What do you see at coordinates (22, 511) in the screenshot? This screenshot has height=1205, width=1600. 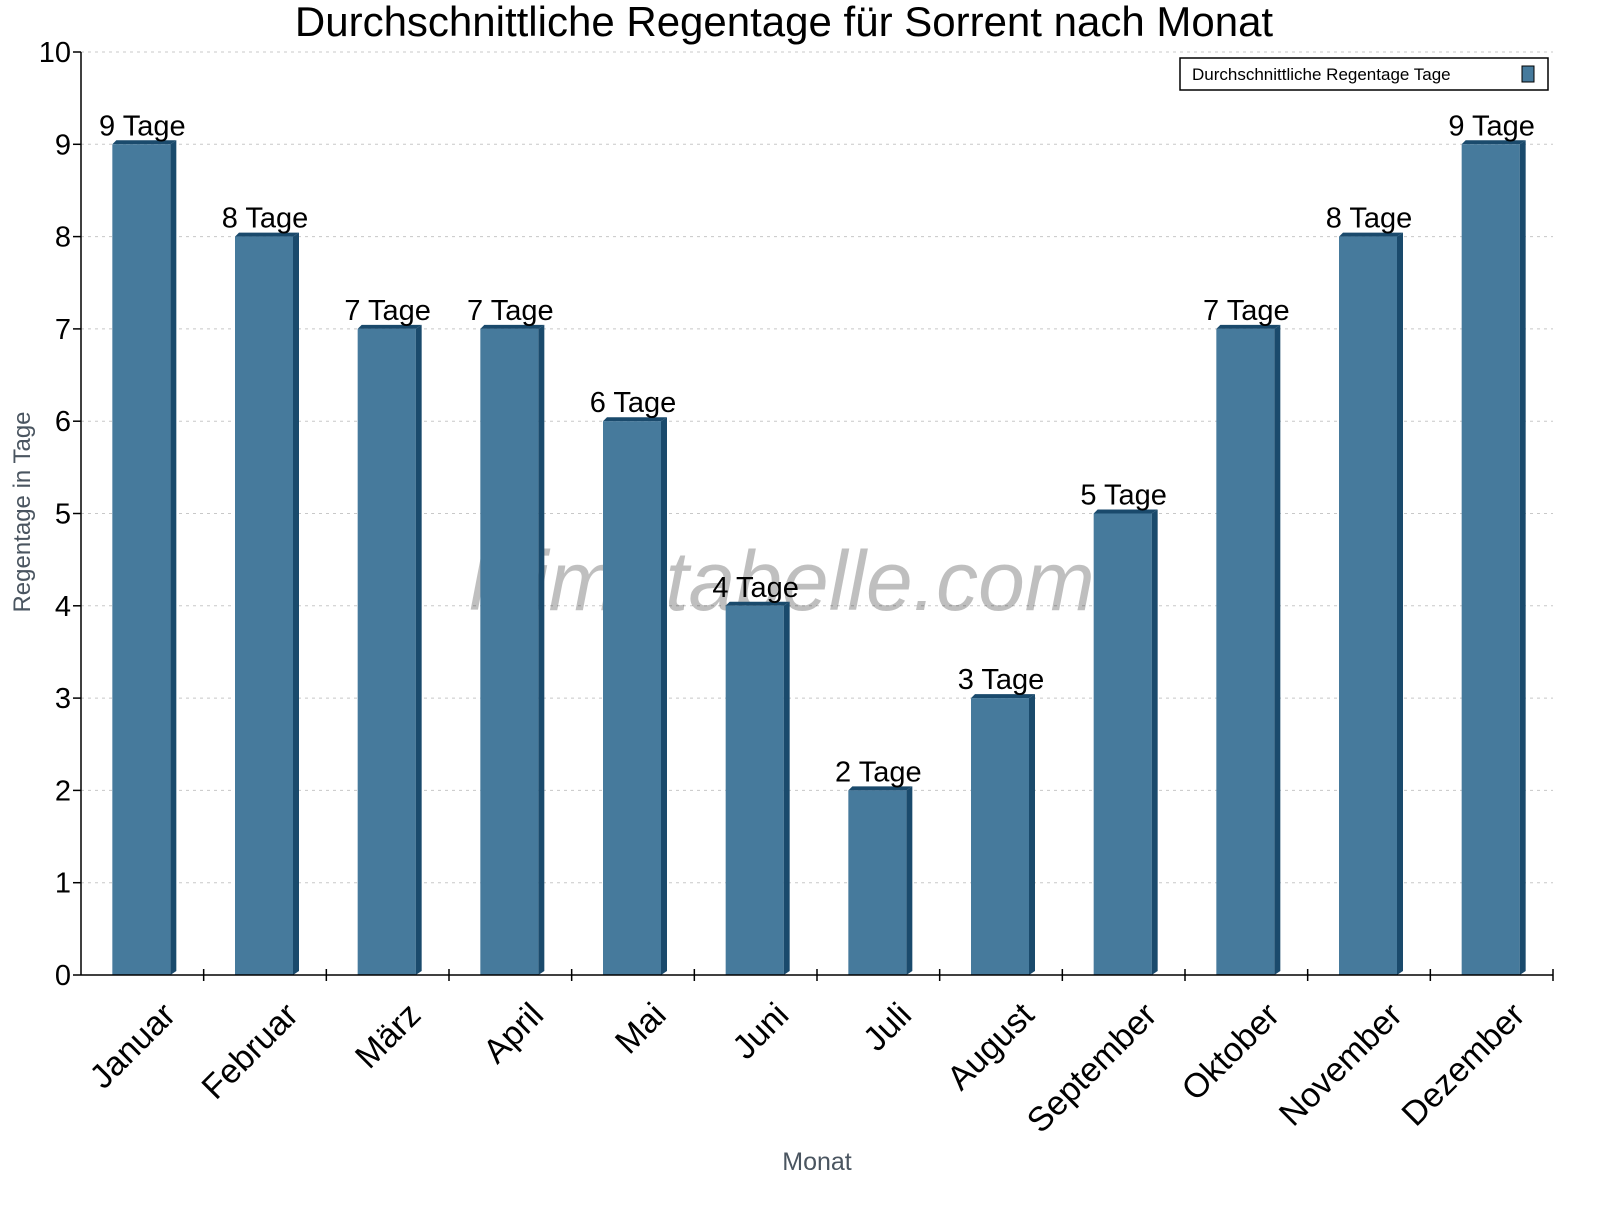 I see `y-axis-label: Regentage in Tage` at bounding box center [22, 511].